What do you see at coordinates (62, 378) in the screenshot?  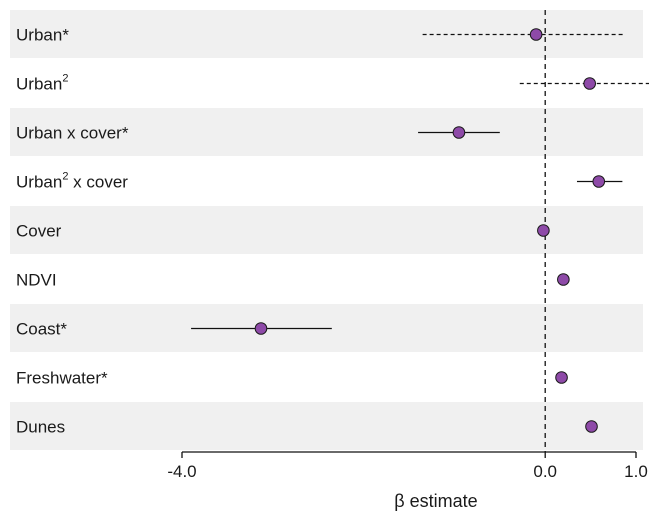 I see `row-label-freshwater: Freshwater*` at bounding box center [62, 378].